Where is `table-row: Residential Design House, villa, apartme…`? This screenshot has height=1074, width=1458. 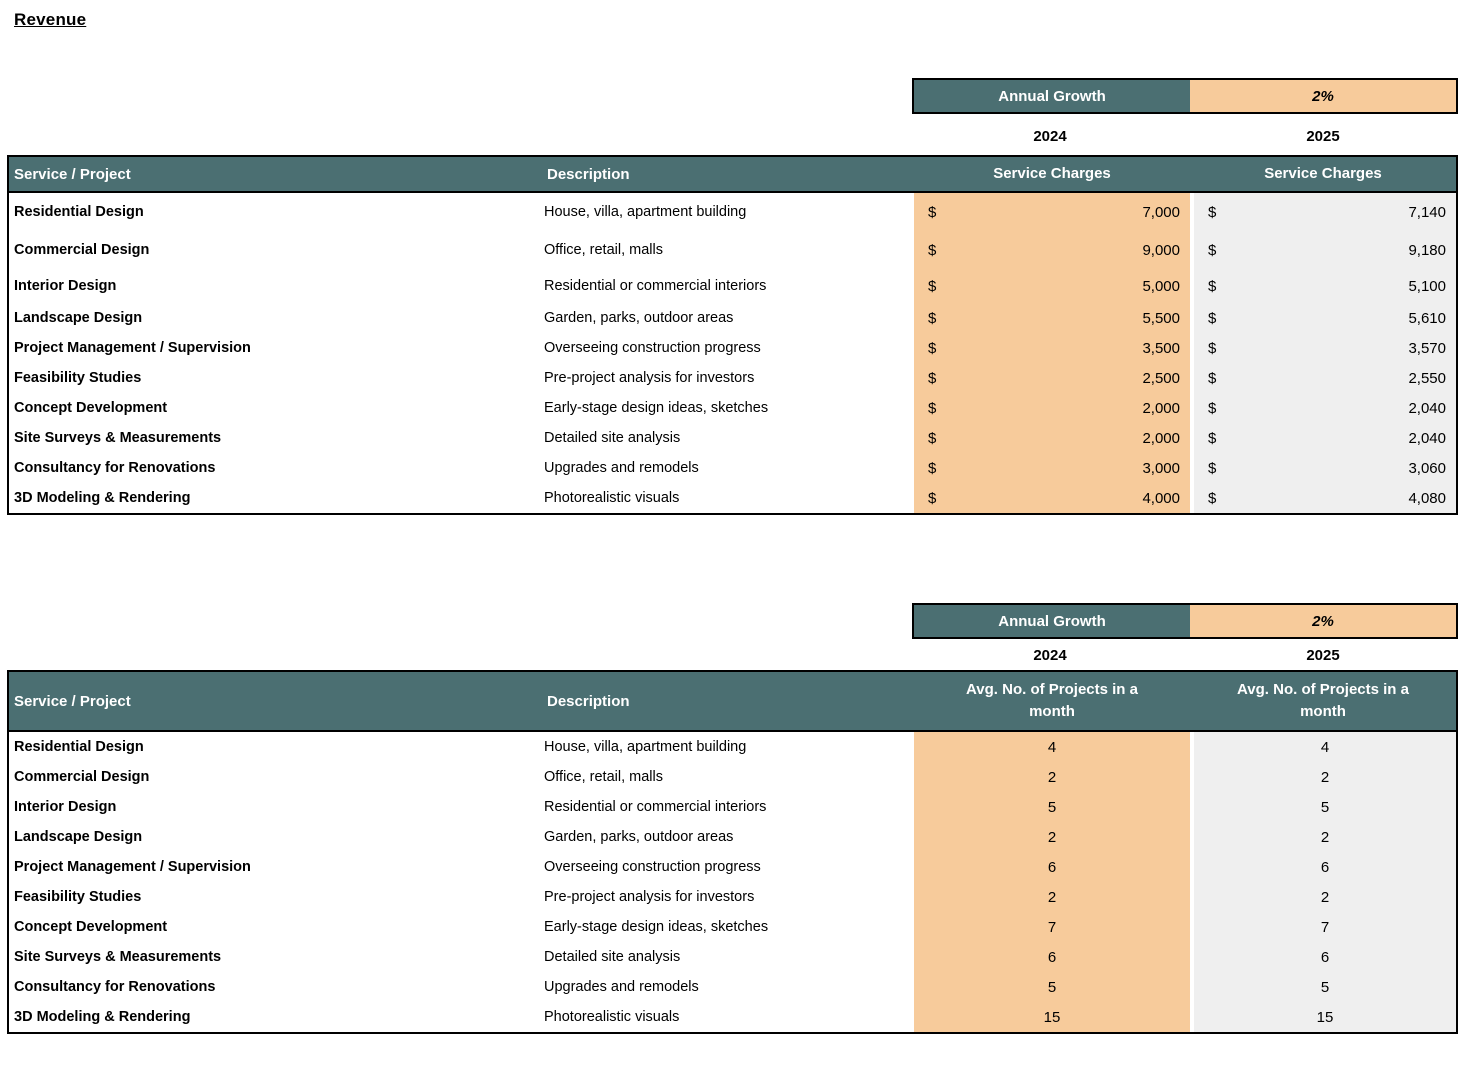
table-row: Residential Design House, villa, apartme… is located at coordinates (732, 212).